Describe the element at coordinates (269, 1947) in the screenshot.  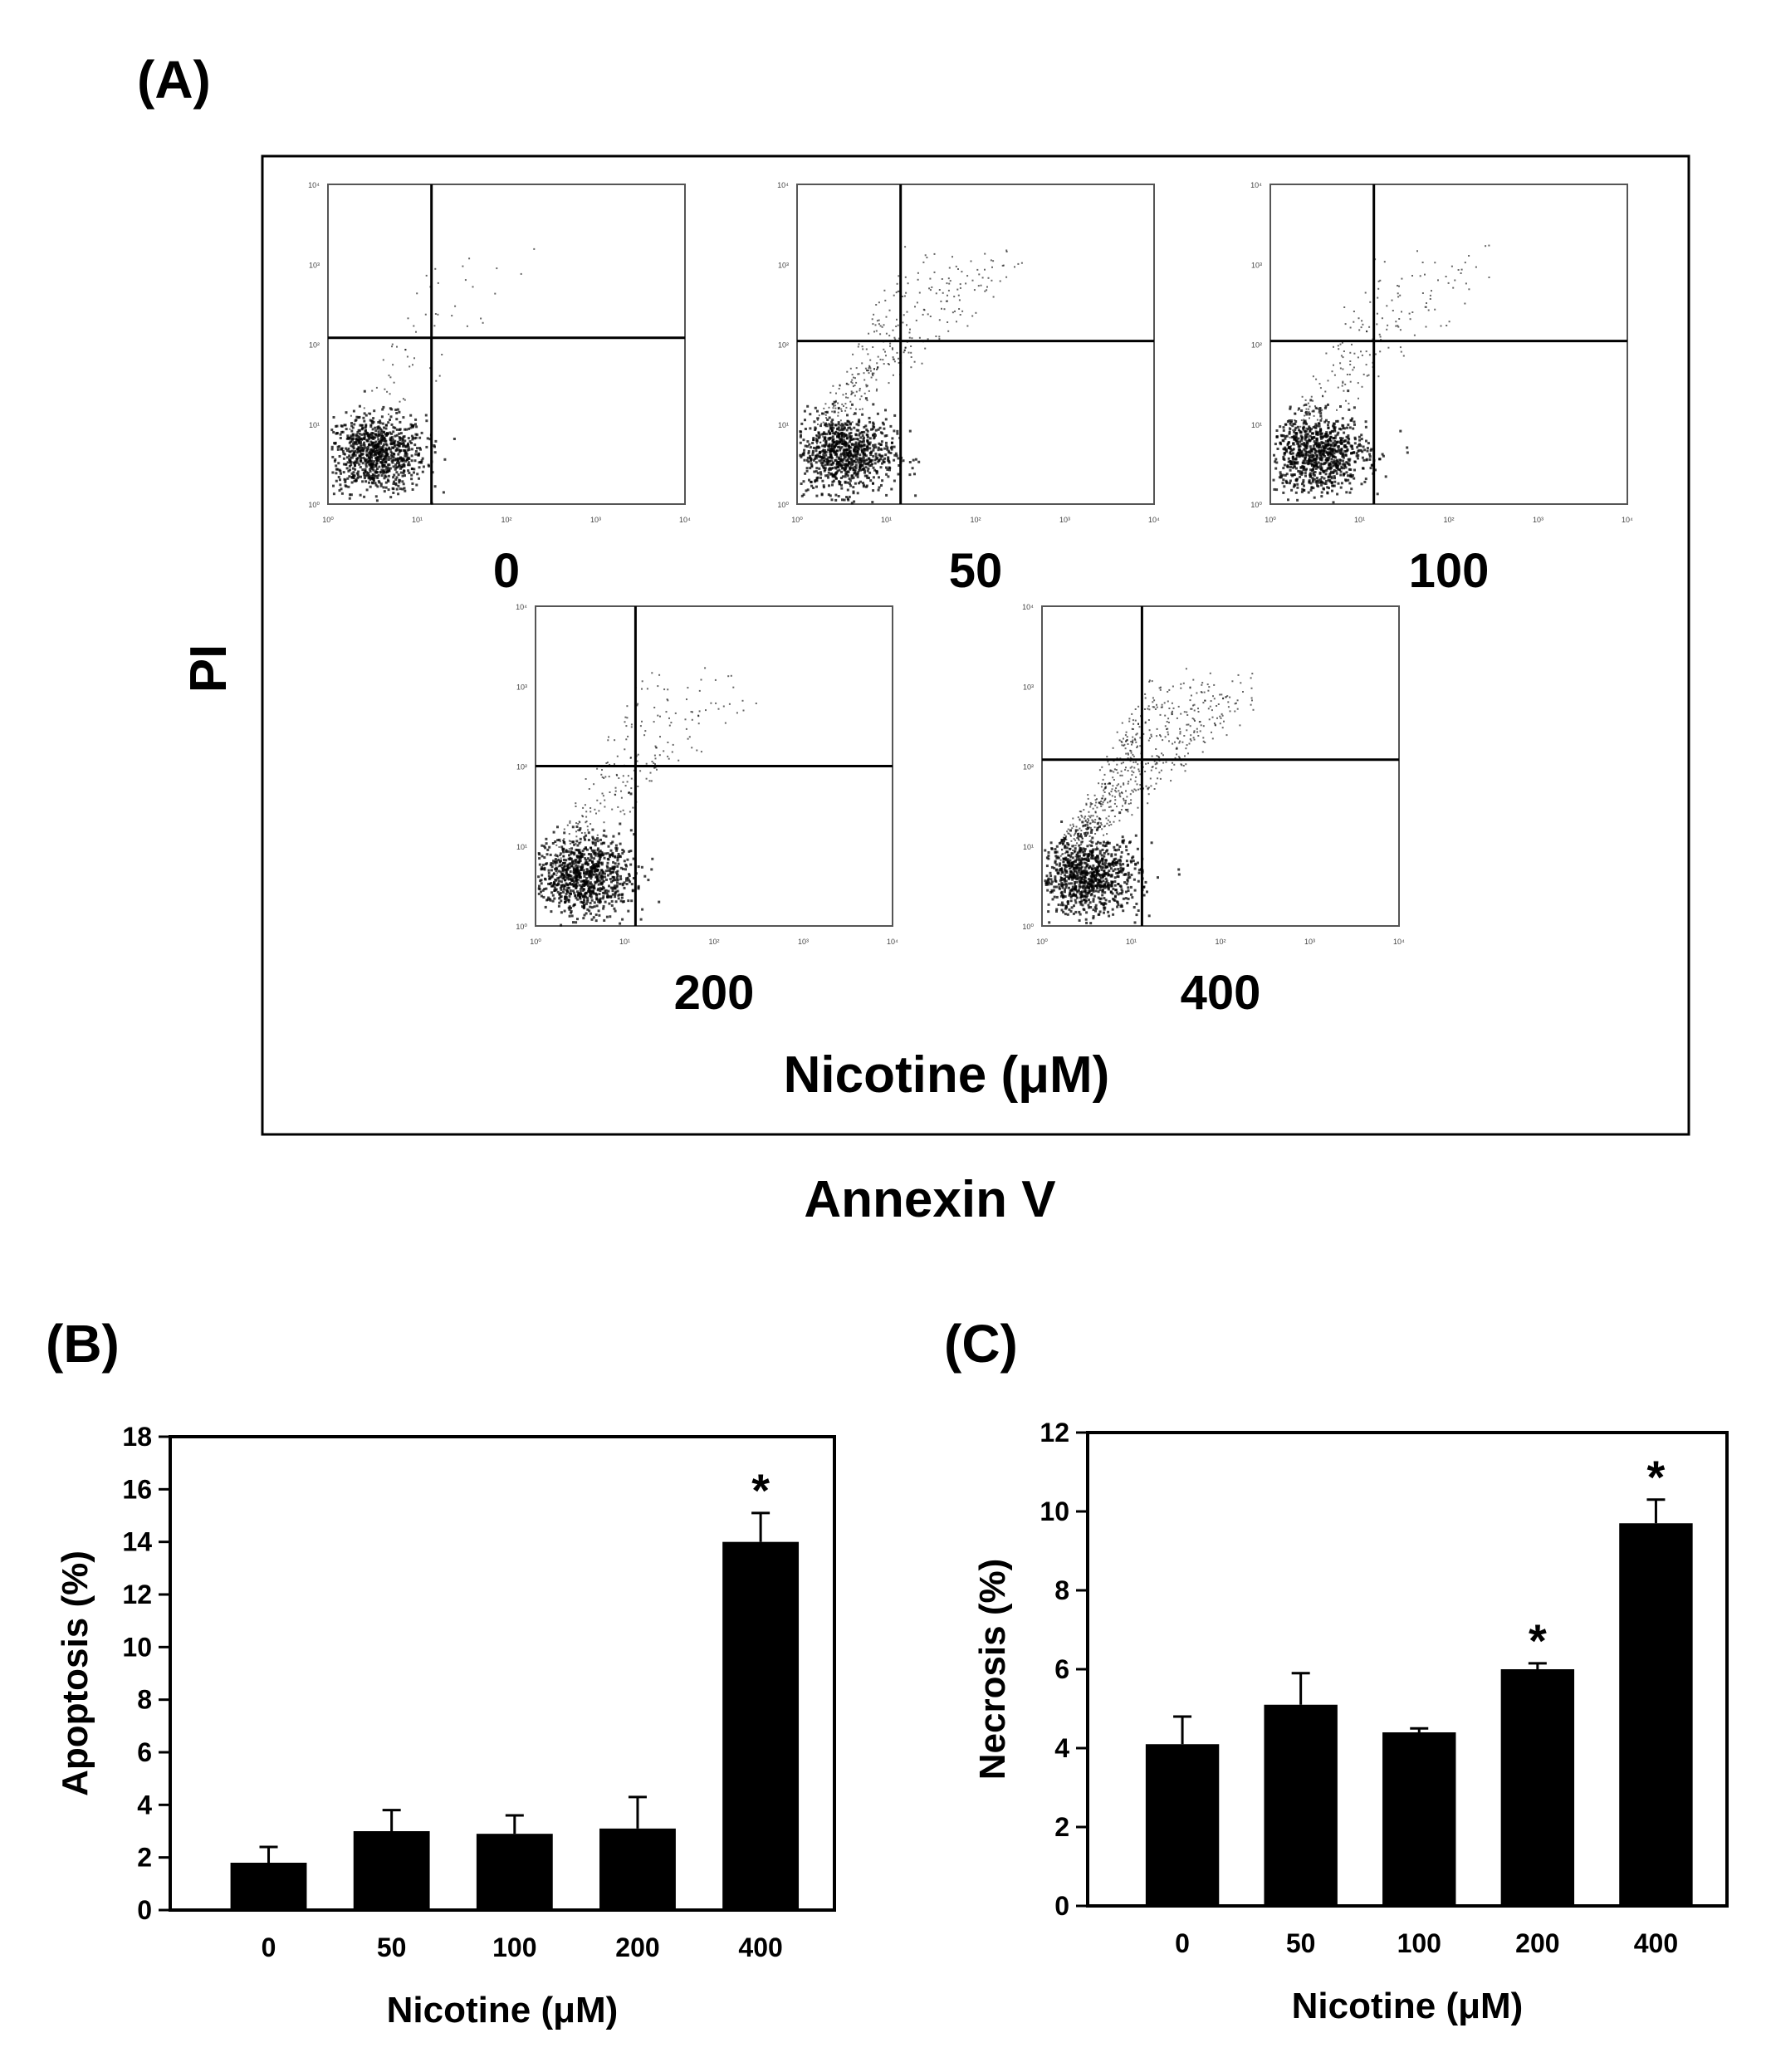
I see `x-tick-label: 0` at that location.